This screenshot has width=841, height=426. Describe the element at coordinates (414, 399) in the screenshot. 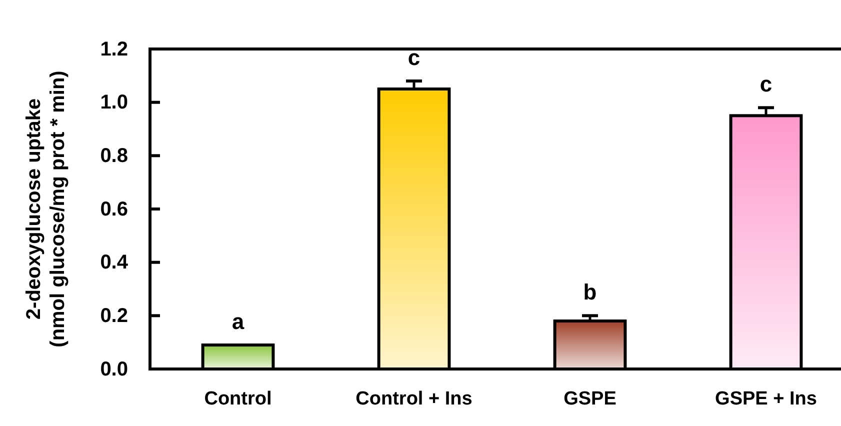

I see `x-tick-label: Control + Ins` at that location.